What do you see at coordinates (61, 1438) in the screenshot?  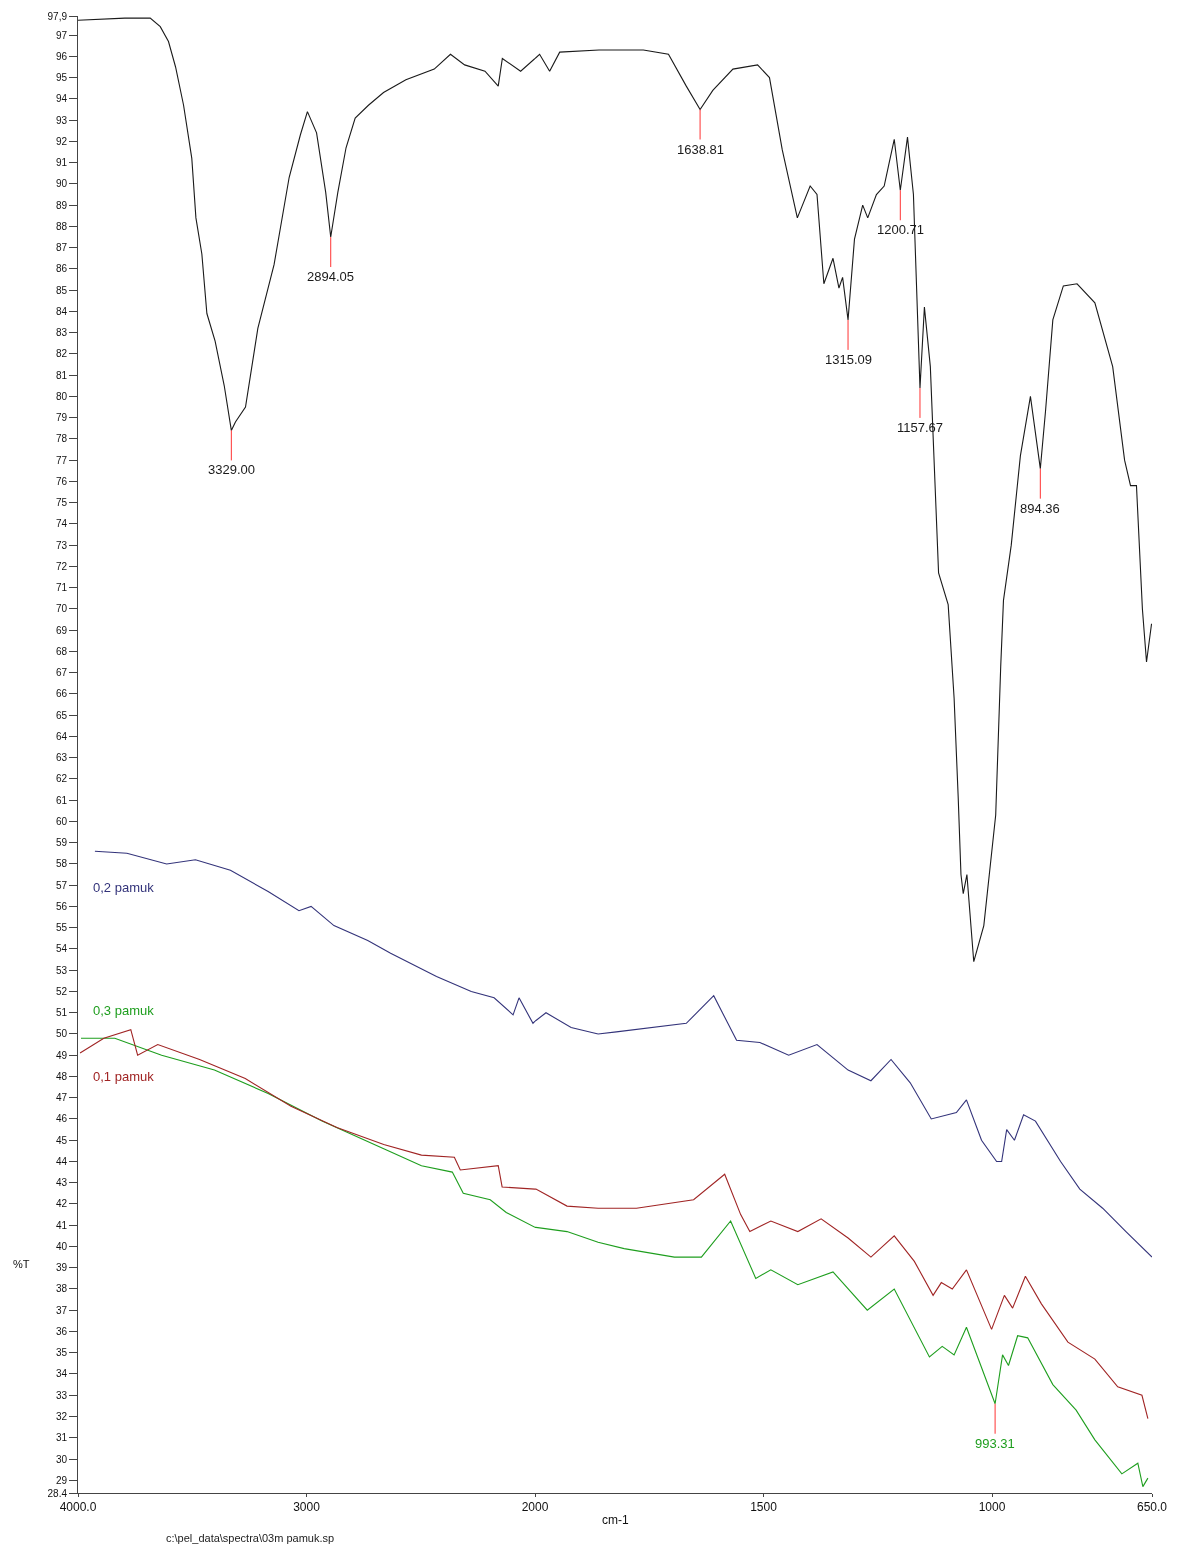 I see `y-tick-label: 31` at bounding box center [61, 1438].